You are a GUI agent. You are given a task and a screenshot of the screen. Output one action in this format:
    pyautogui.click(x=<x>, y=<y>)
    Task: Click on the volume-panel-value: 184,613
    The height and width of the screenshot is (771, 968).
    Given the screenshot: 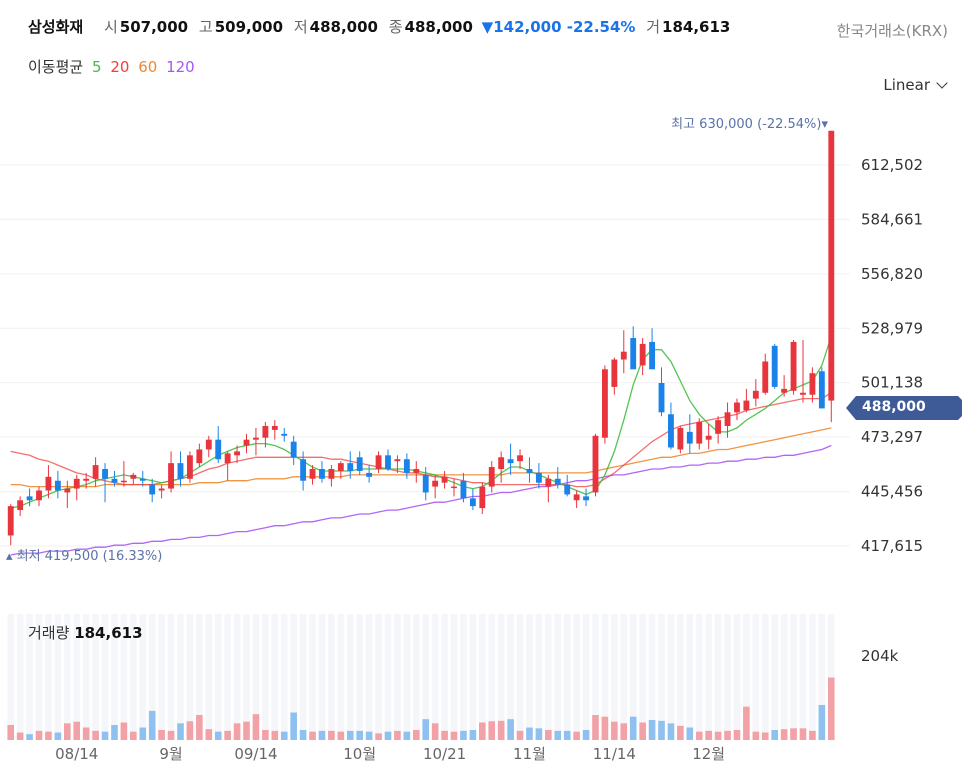 What is the action you would take?
    pyautogui.click(x=108, y=633)
    